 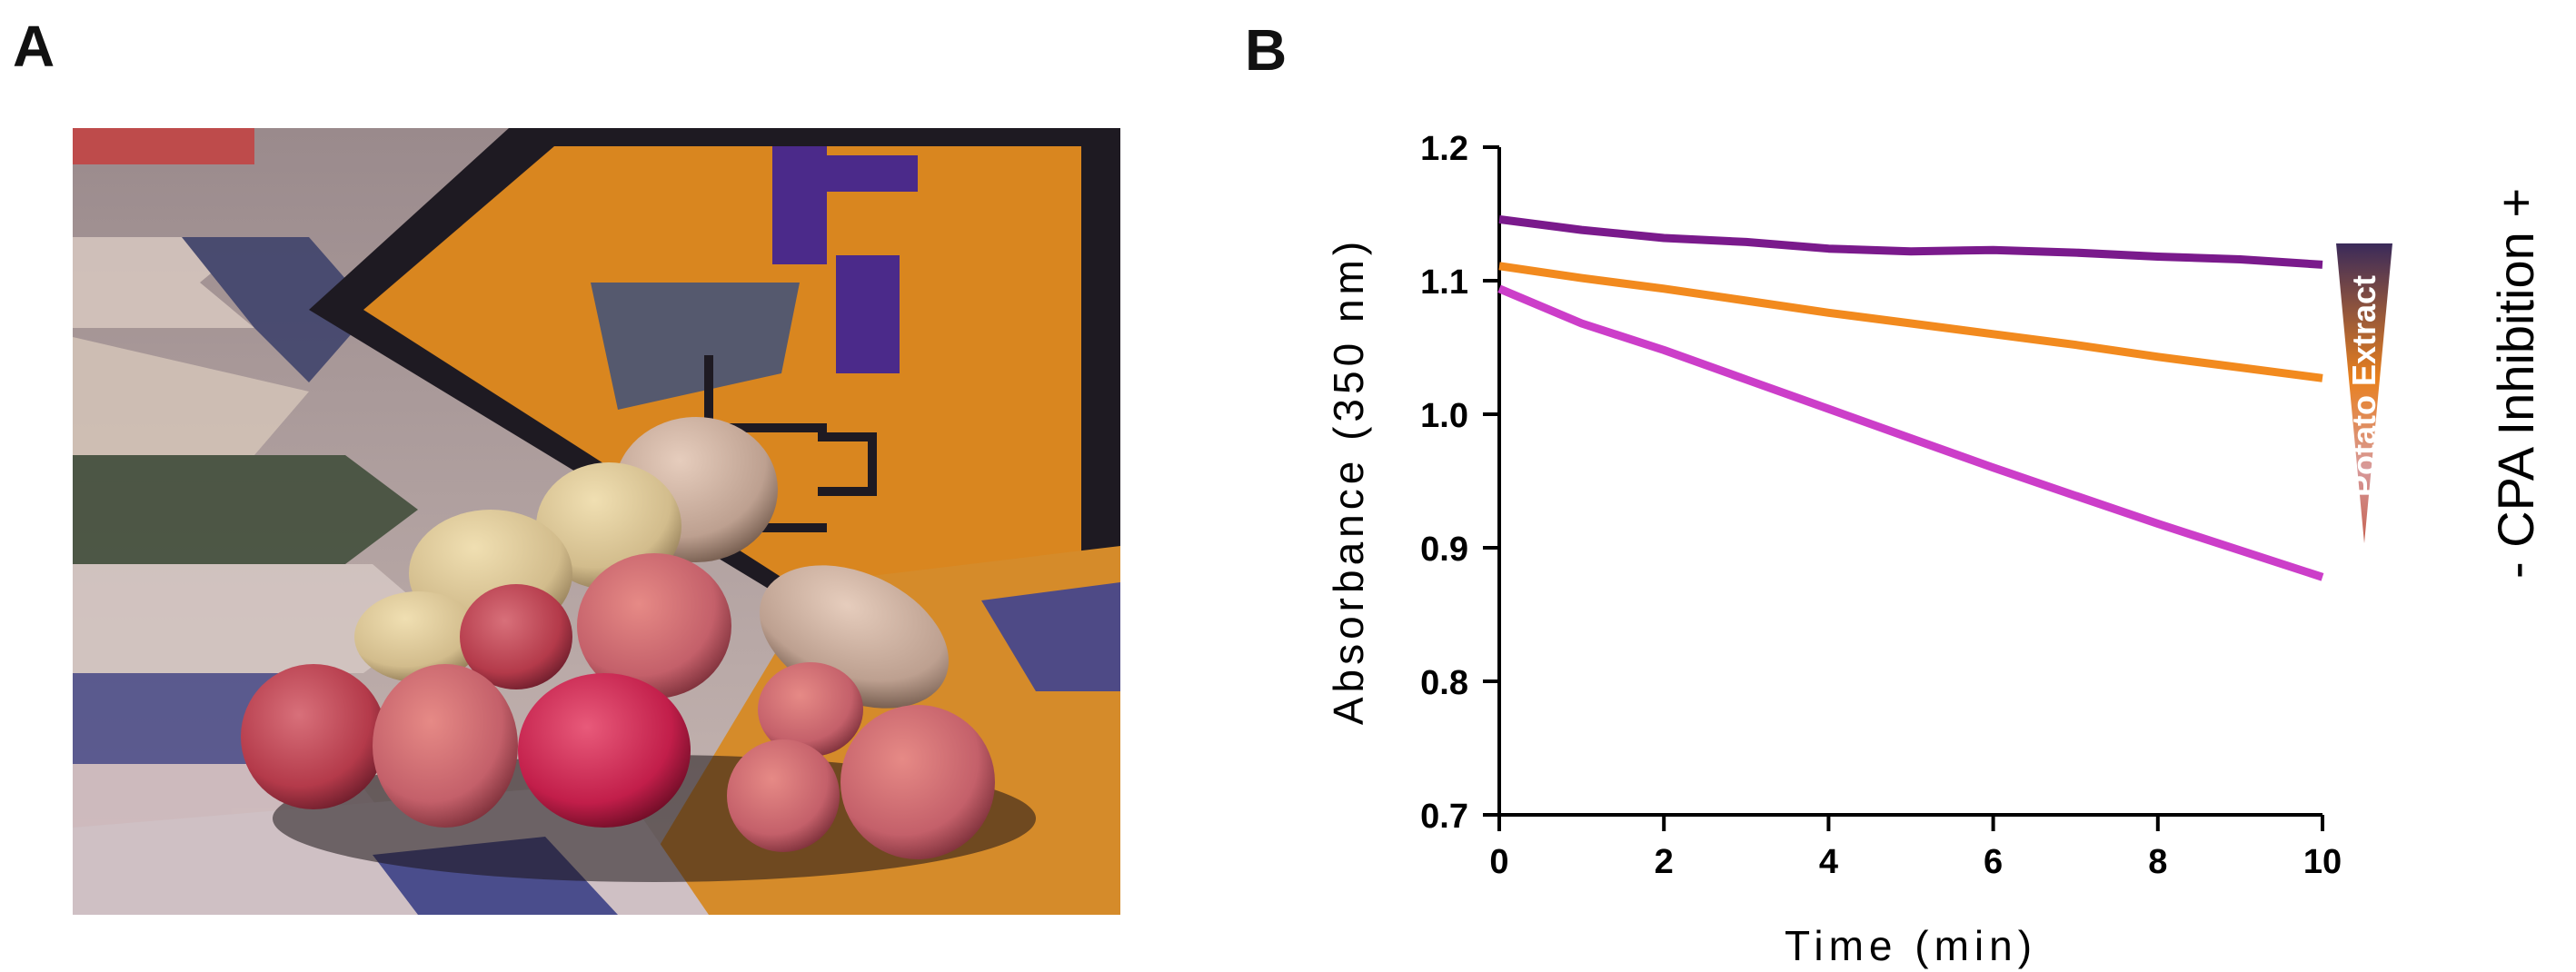 What do you see at coordinates (1444, 683) in the screenshot?
I see `y-tick-label: 0.8` at bounding box center [1444, 683].